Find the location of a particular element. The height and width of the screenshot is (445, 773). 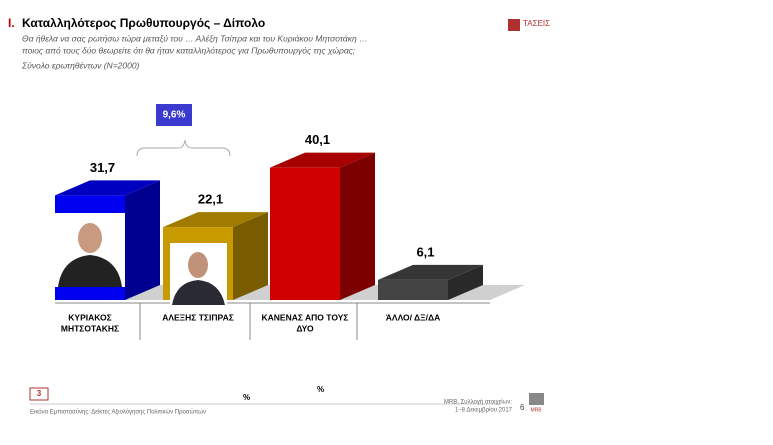

credit: 1–8 Δεκεμβρίου 2017 is located at coordinates (484, 411).